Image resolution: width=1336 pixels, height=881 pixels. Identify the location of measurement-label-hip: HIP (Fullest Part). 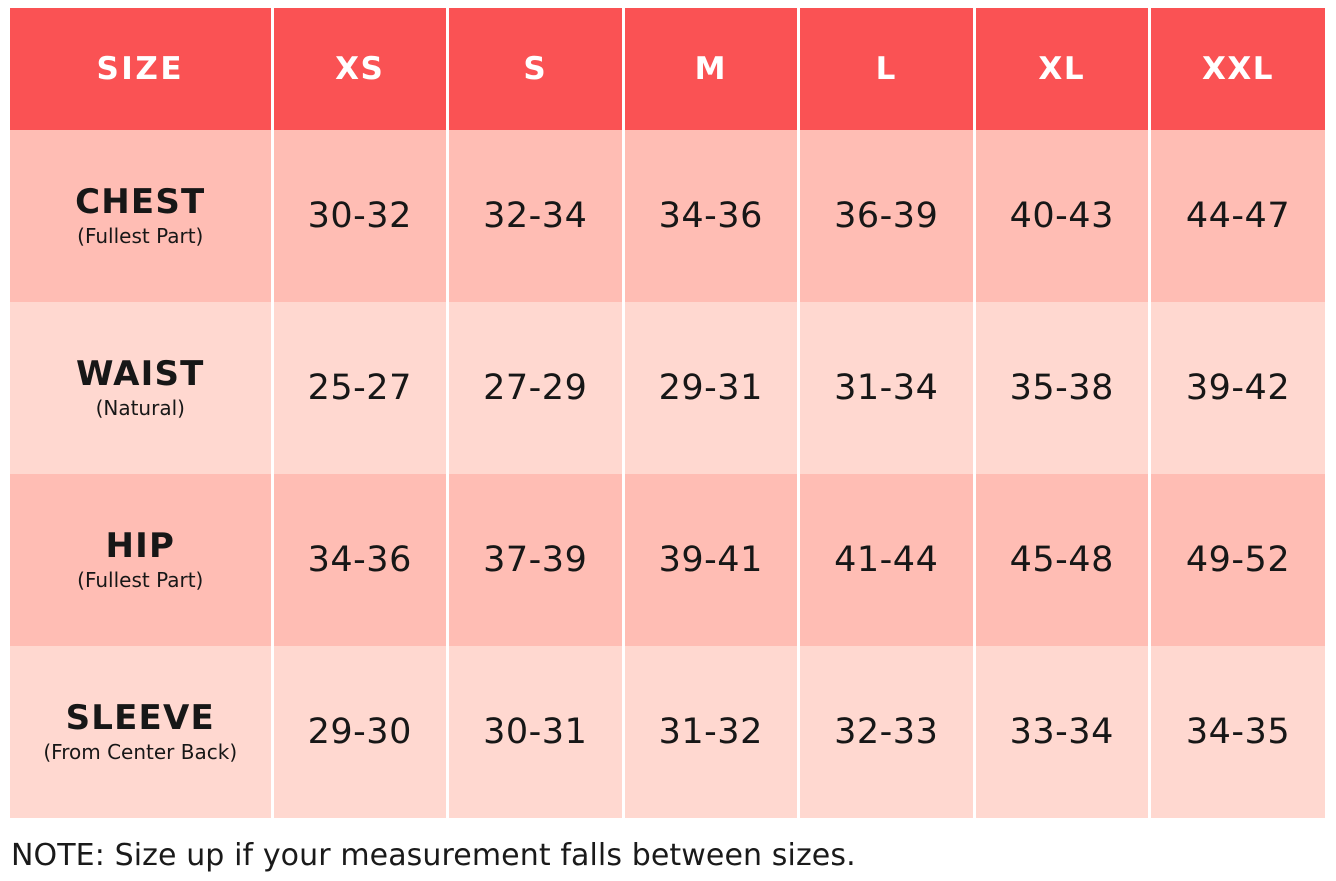
(141, 560).